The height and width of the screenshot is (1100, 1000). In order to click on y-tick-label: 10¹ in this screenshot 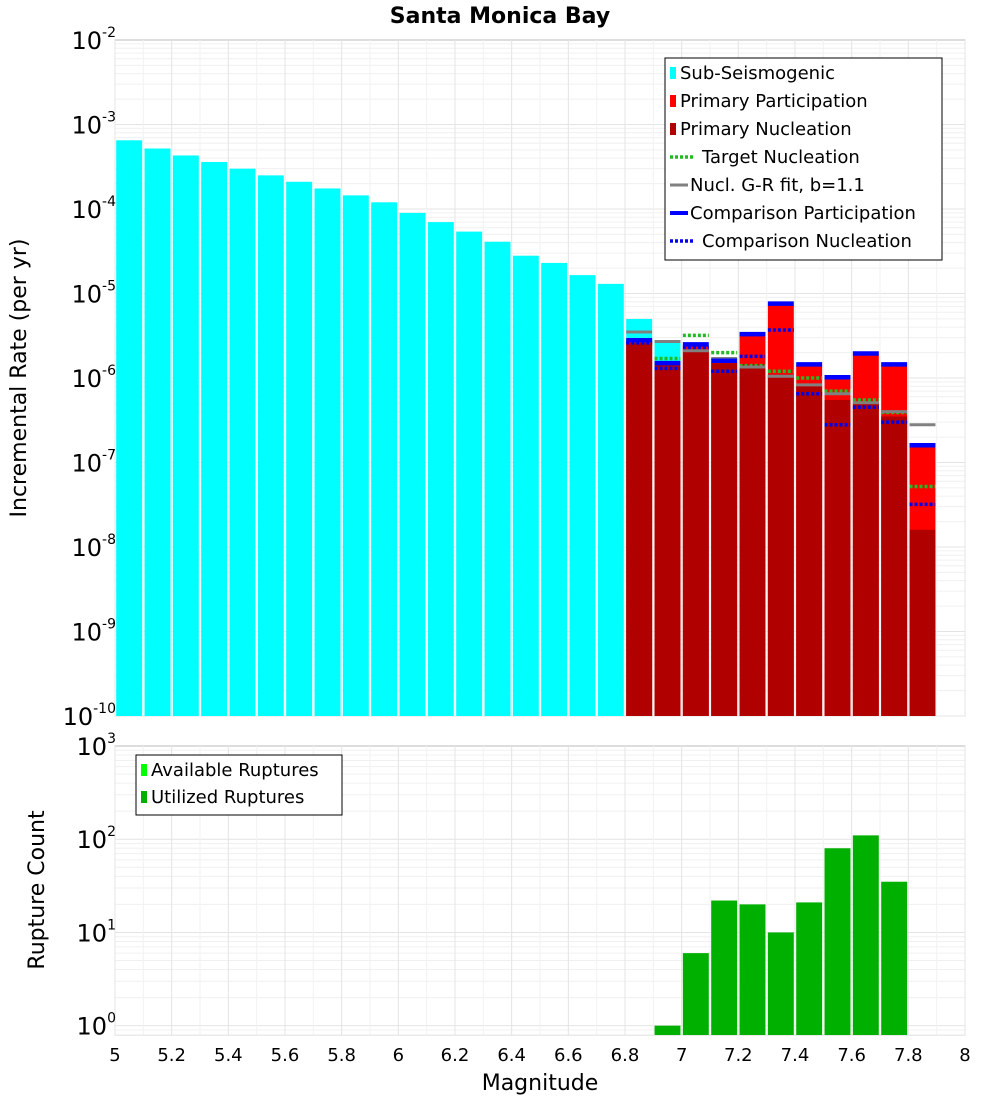, I will do `click(96, 932)`.